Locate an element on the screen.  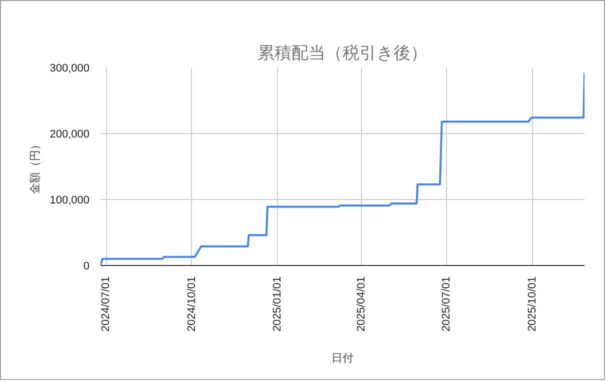
x-tick-label: 2025/07/01 is located at coordinates (446, 304).